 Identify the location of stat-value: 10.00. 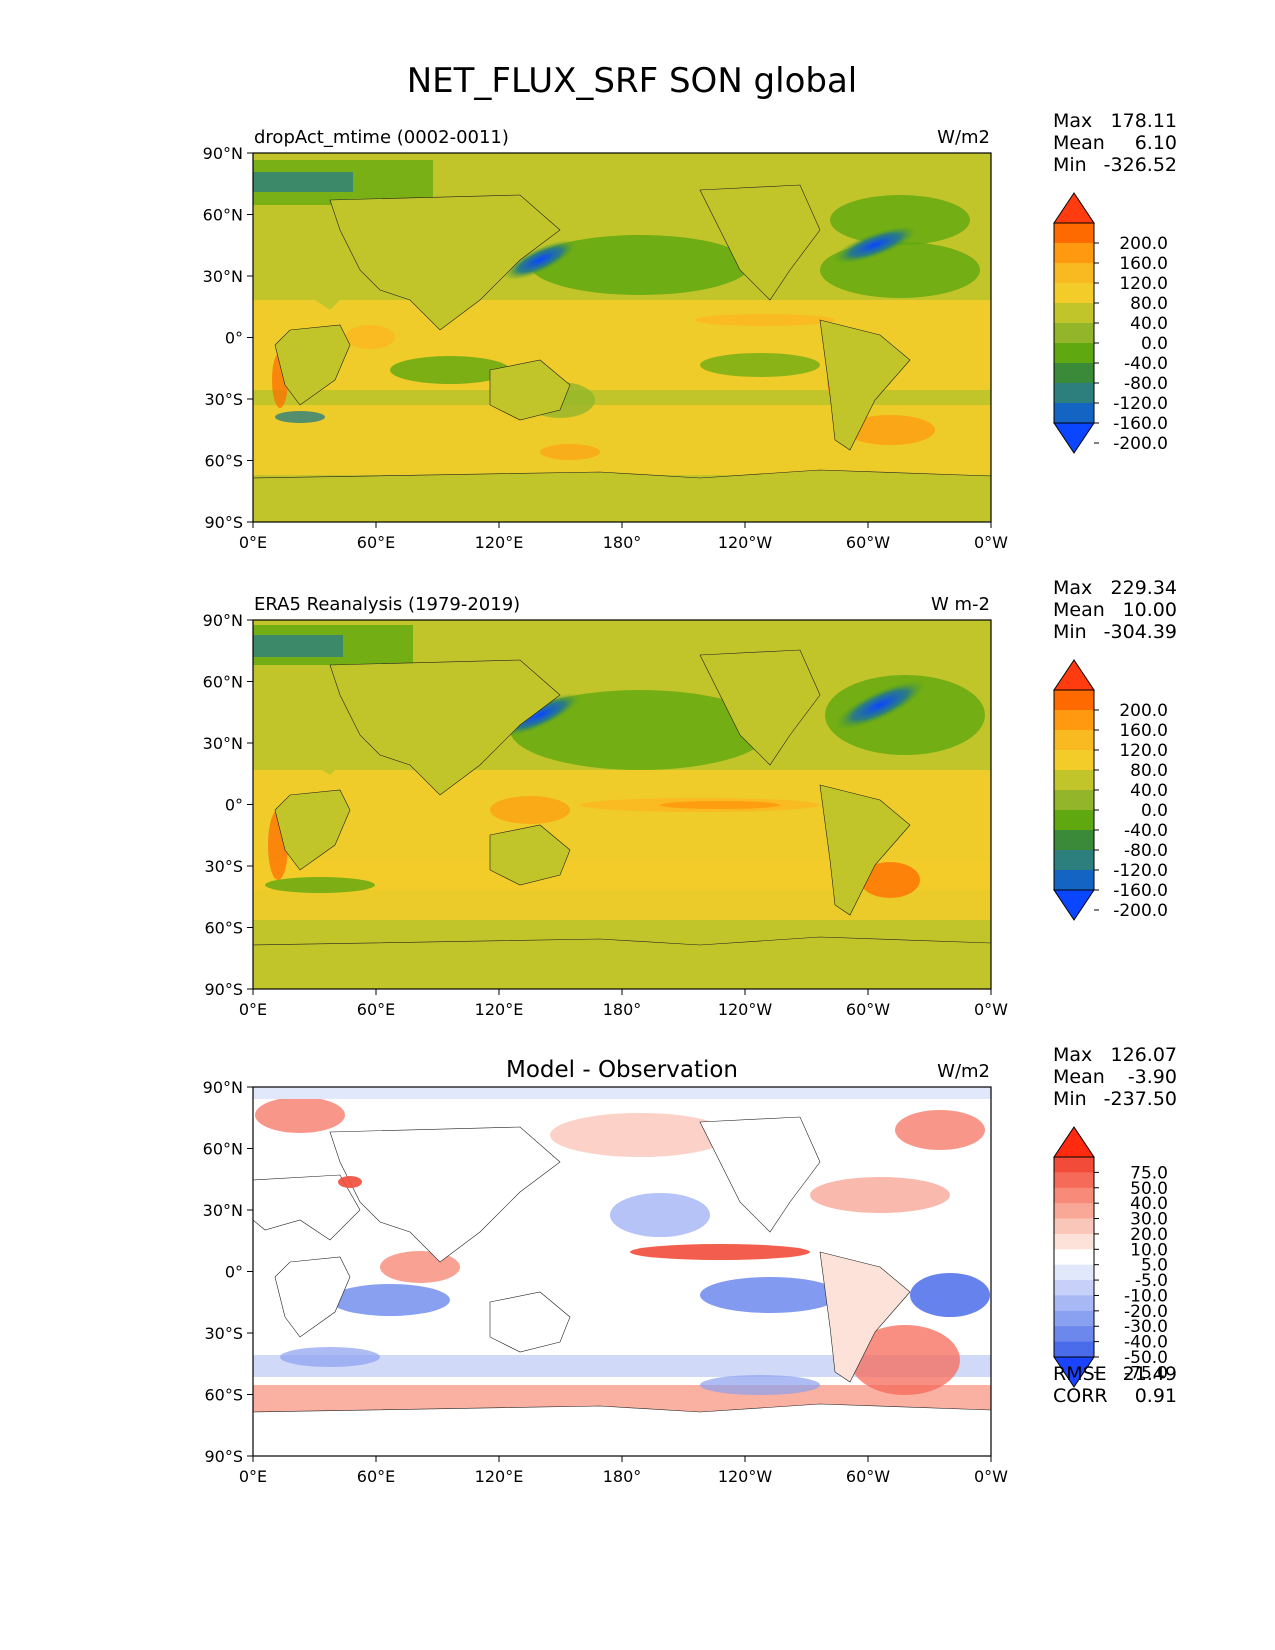
(1150, 610).